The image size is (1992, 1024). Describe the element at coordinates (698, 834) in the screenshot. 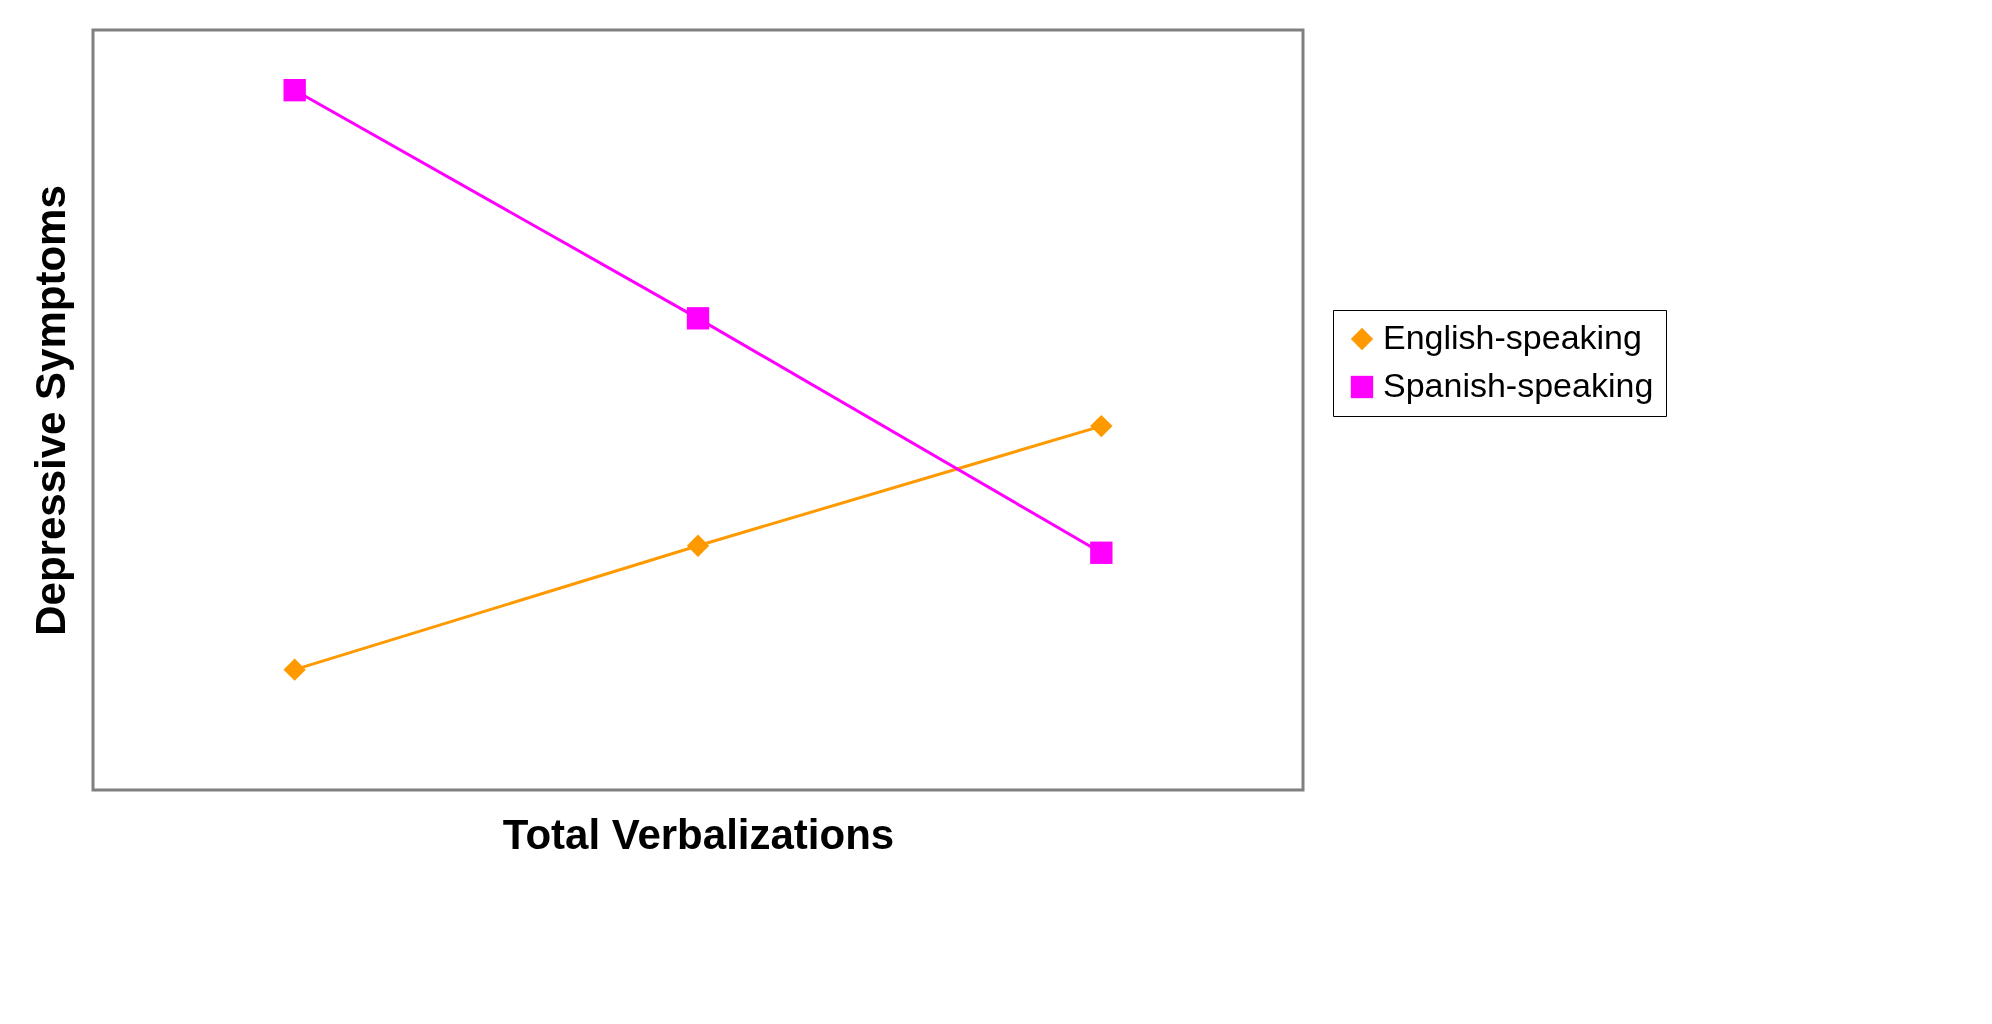

I see `x-axis-title: Total Verbalizations` at that location.